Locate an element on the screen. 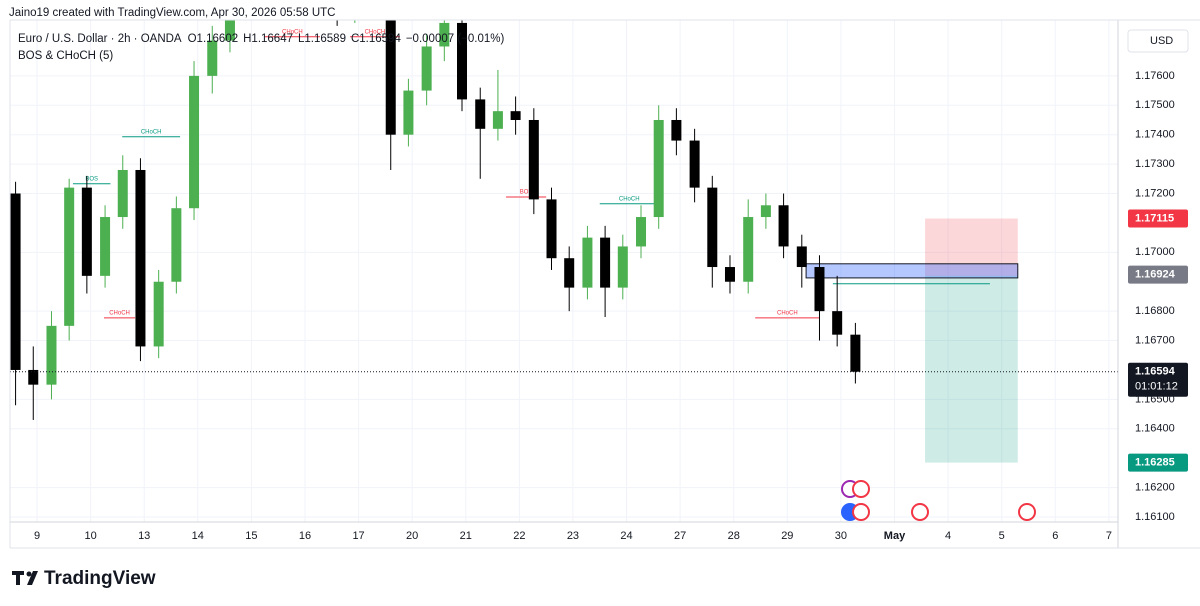 The image size is (1200, 606). x-tick-label: 20 is located at coordinates (412, 536).